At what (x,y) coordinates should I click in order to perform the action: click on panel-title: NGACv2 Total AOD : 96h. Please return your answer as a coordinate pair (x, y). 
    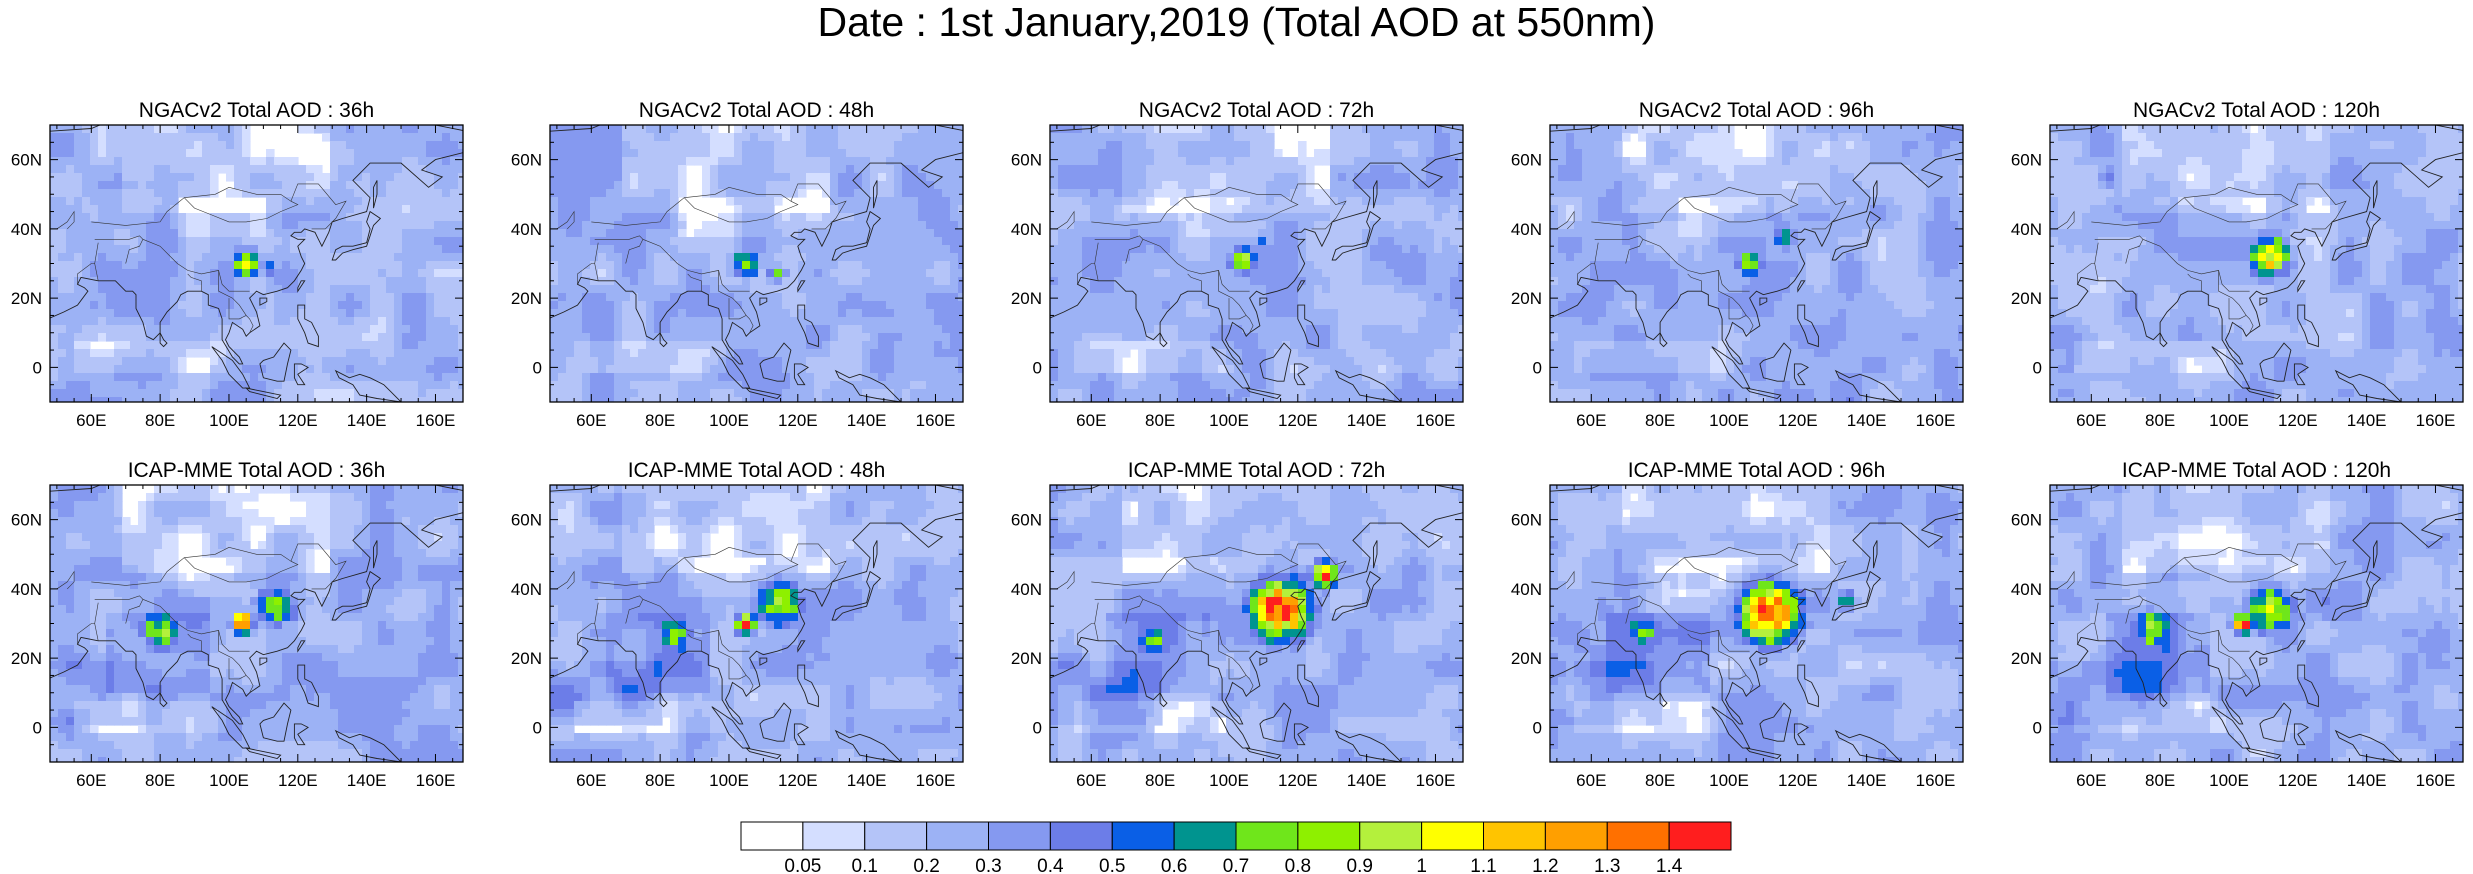
    Looking at the image, I should click on (1756, 110).